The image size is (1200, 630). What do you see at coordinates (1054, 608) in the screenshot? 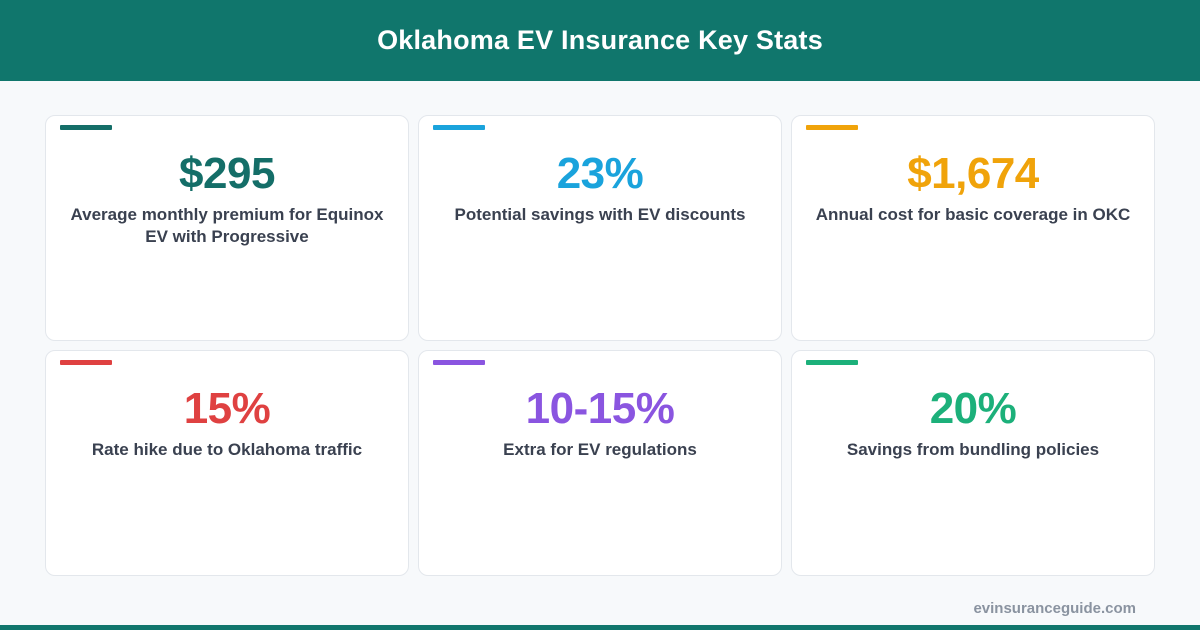
I see `site-domain: evinsuranceguide.com` at bounding box center [1054, 608].